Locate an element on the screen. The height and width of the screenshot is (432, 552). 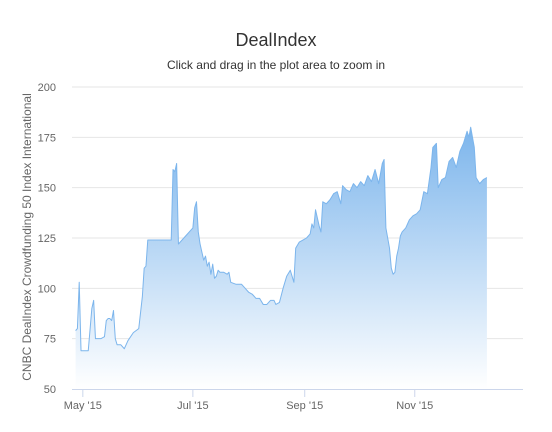
x-tick-label: Nov '15 is located at coordinates (414, 406).